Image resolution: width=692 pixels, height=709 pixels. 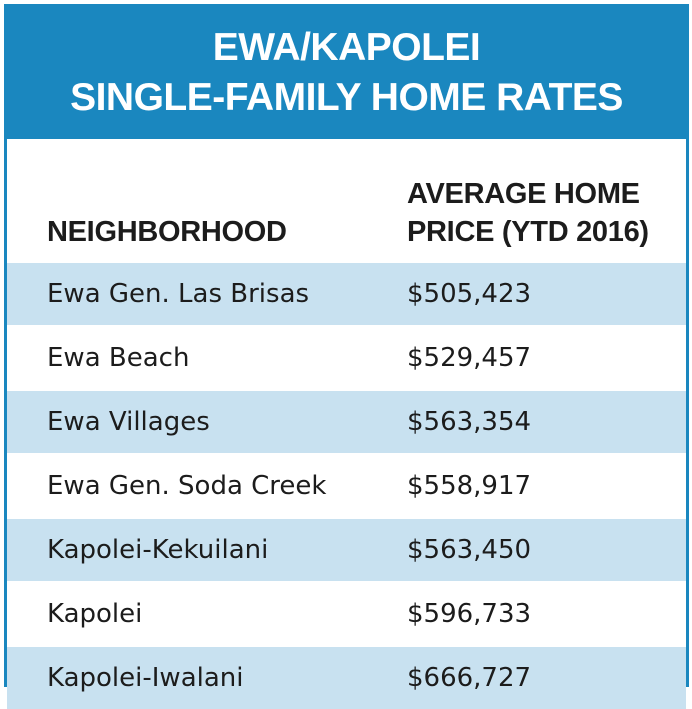 I want to click on table-row: Kapolei-Iwalani $666,727, so click(x=346, y=677).